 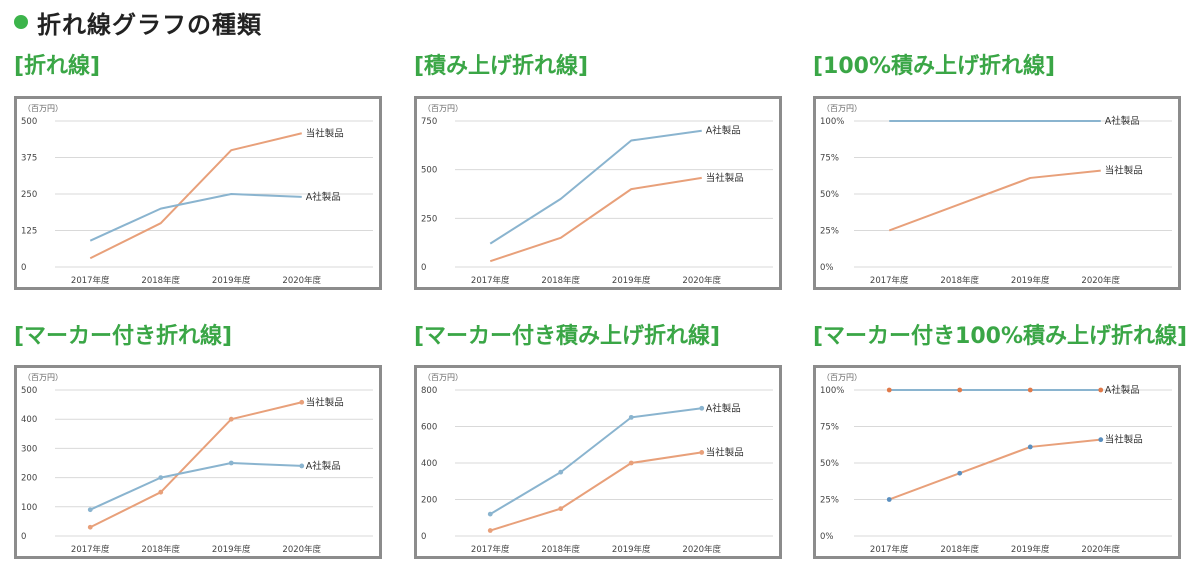 I want to click on page-header: 折れ線グラフの種類, so click(x=138, y=22).